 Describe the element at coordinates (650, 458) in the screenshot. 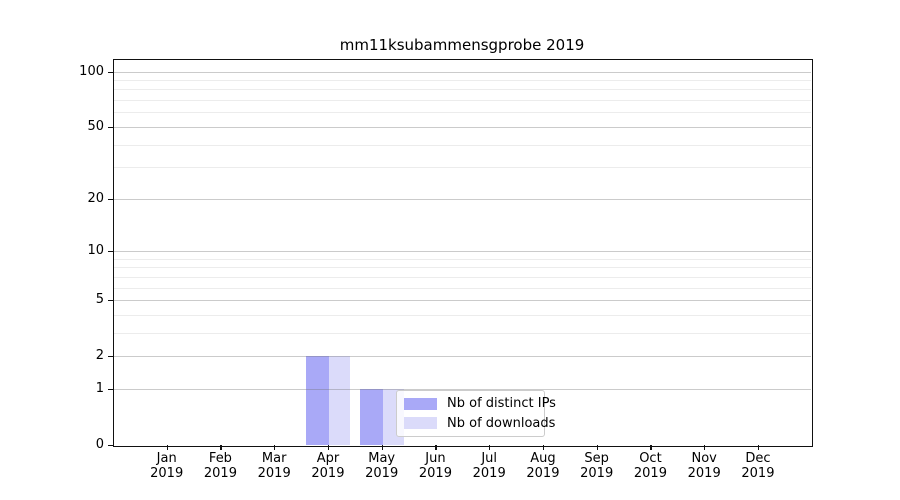

I see `x-tick-month: Oct` at that location.